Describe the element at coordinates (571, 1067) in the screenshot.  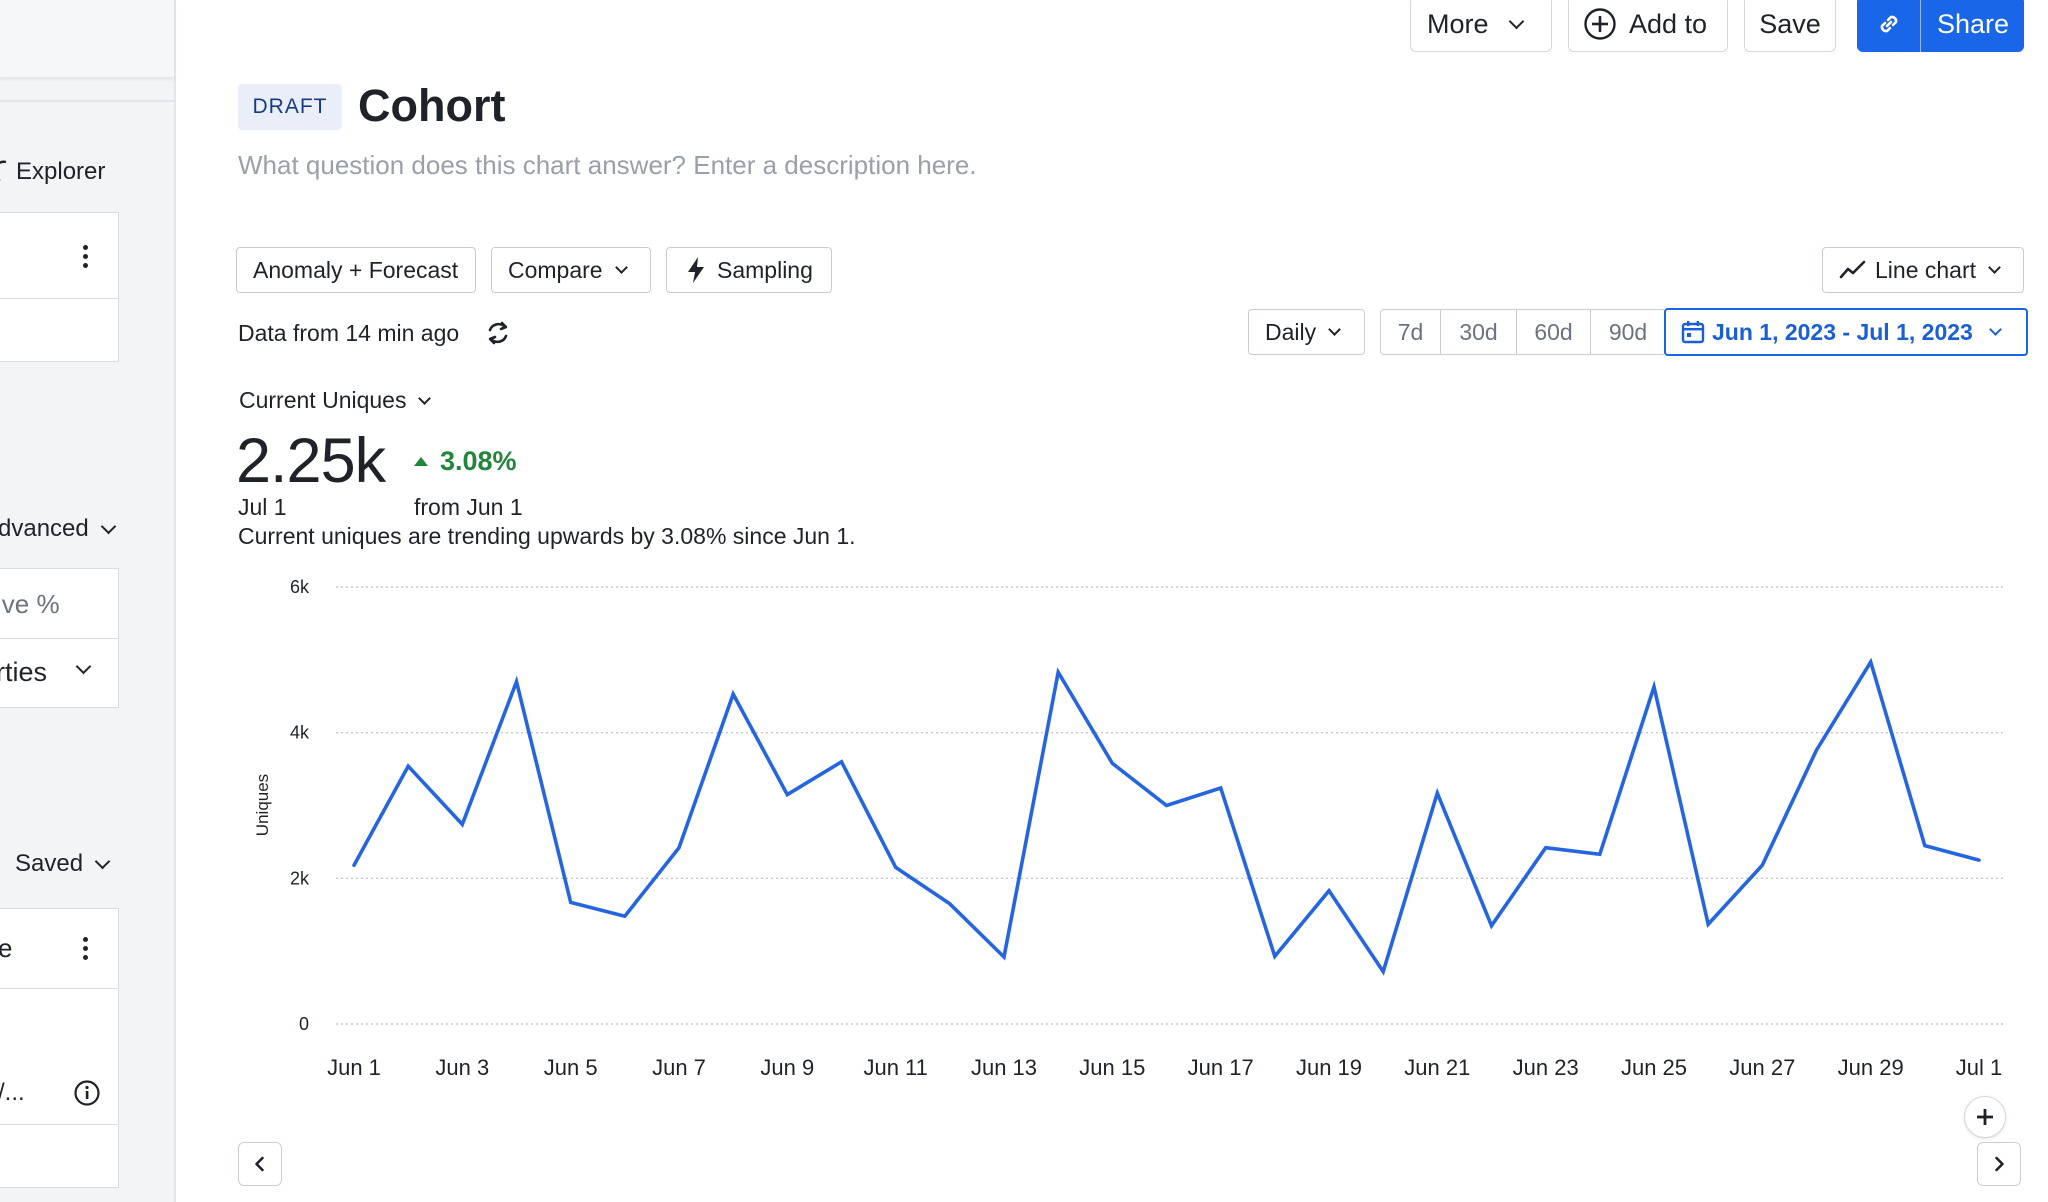
I see `x-tick-label: Jun 5` at that location.